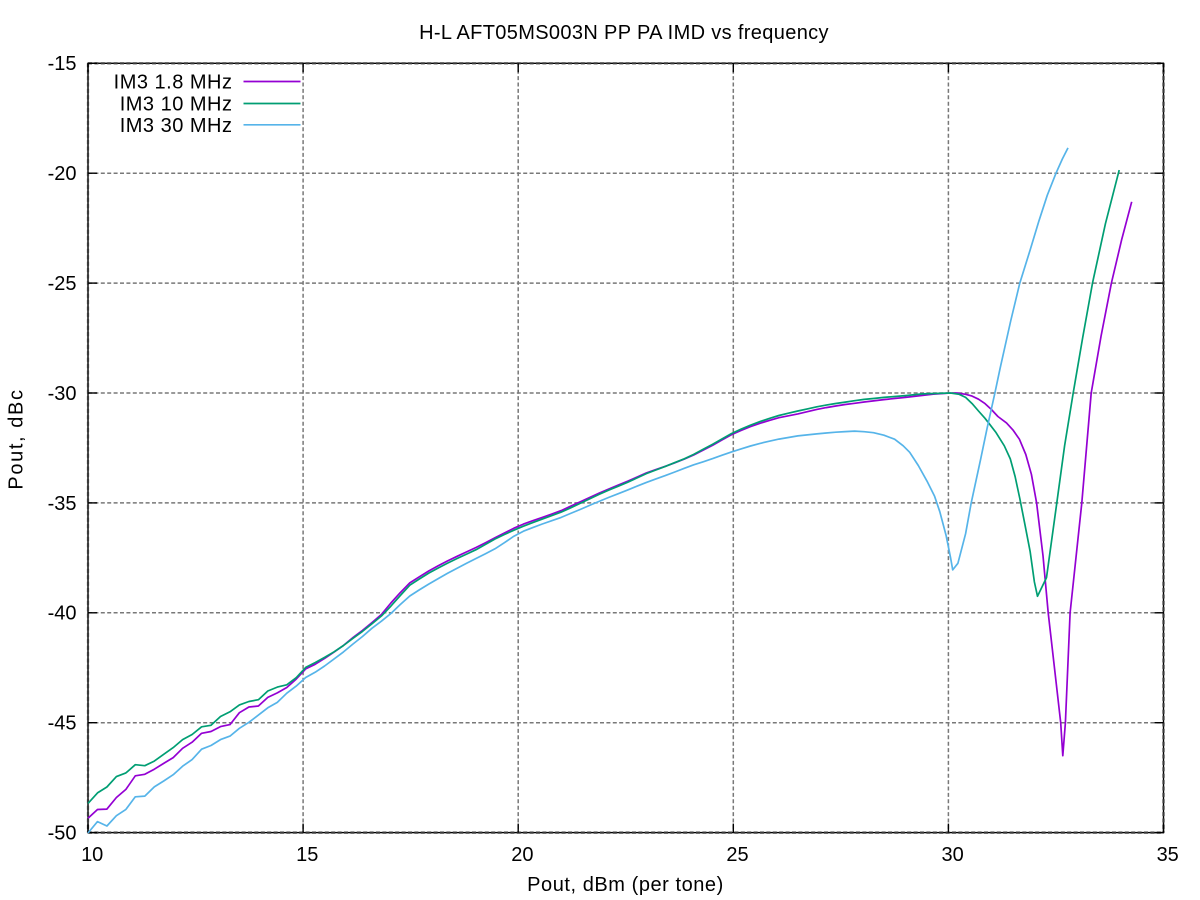  Describe the element at coordinates (92, 855) in the screenshot. I see `svg-text: 10` at that location.